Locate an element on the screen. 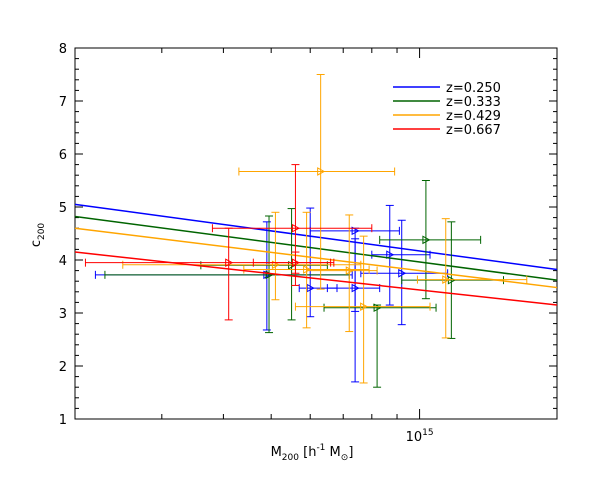 The image size is (600, 480). y-tick-label: 3 is located at coordinates (63, 314).